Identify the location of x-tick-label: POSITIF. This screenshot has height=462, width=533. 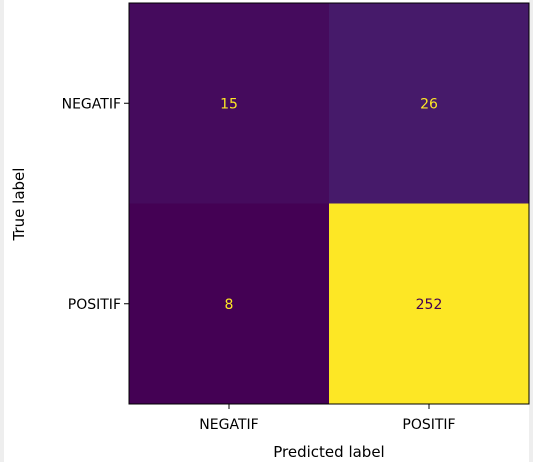
(428, 425).